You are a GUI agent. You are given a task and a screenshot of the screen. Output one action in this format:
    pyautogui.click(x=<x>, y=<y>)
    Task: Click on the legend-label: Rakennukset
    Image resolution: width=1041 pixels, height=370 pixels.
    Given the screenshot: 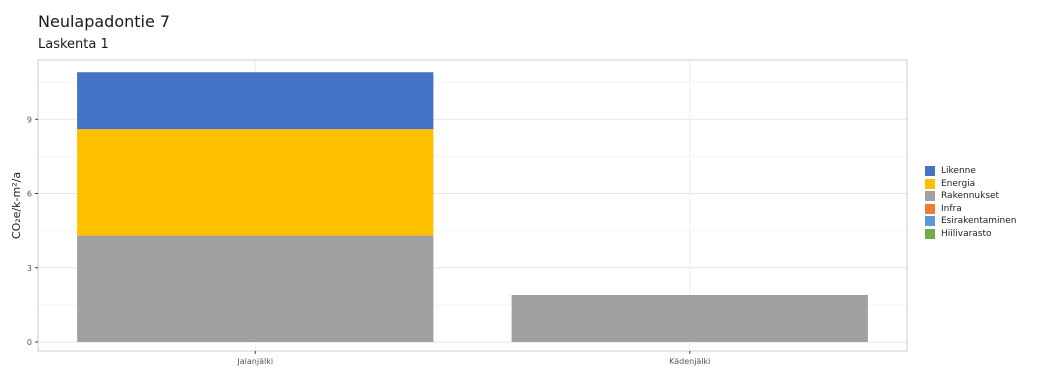 What is the action you would take?
    pyautogui.click(x=970, y=196)
    